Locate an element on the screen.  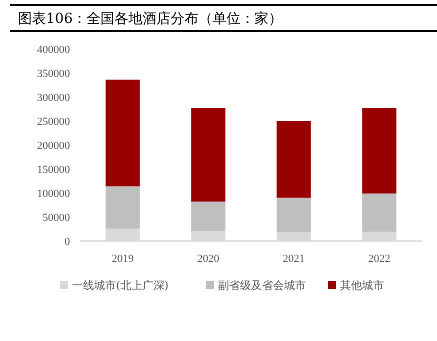
y-tick-label: 150000 is located at coordinates (53, 170).